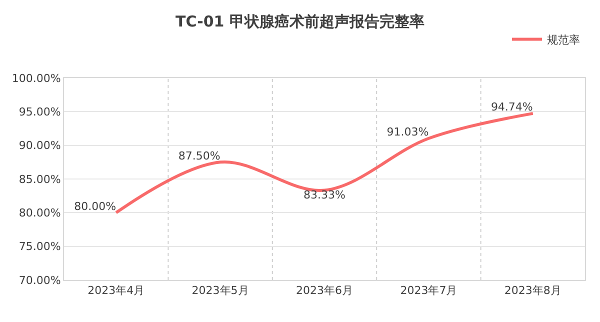  What do you see at coordinates (116, 291) in the screenshot?
I see `x-tick-label: 2023年4月` at bounding box center [116, 291].